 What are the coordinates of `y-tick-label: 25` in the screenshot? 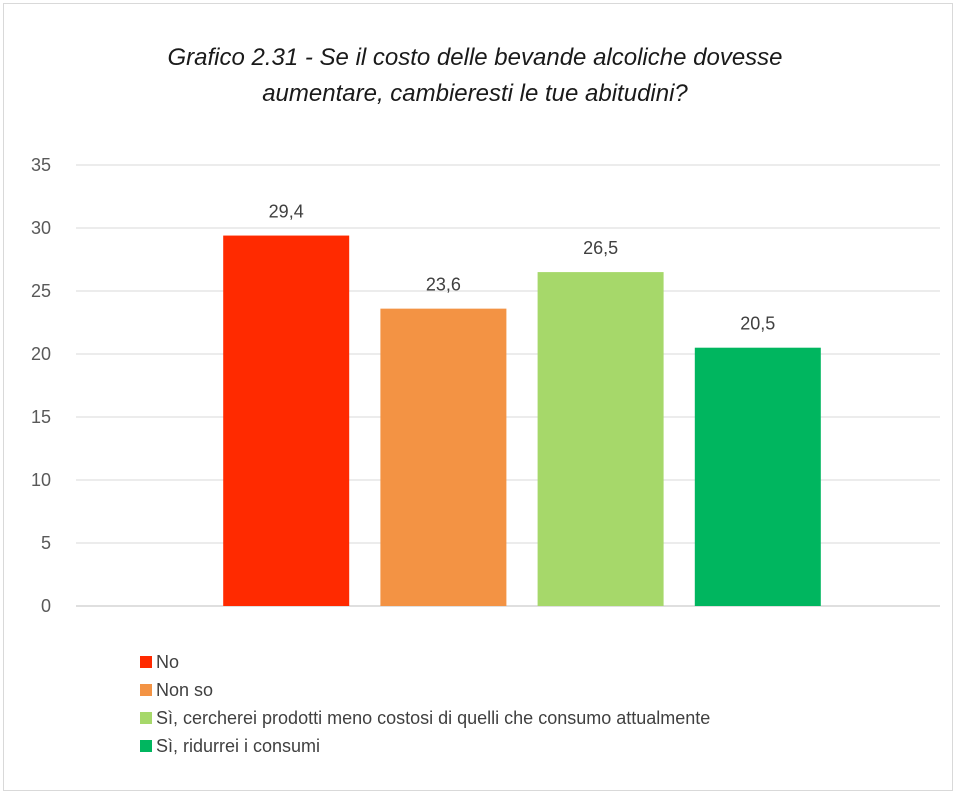 It's located at (41, 291).